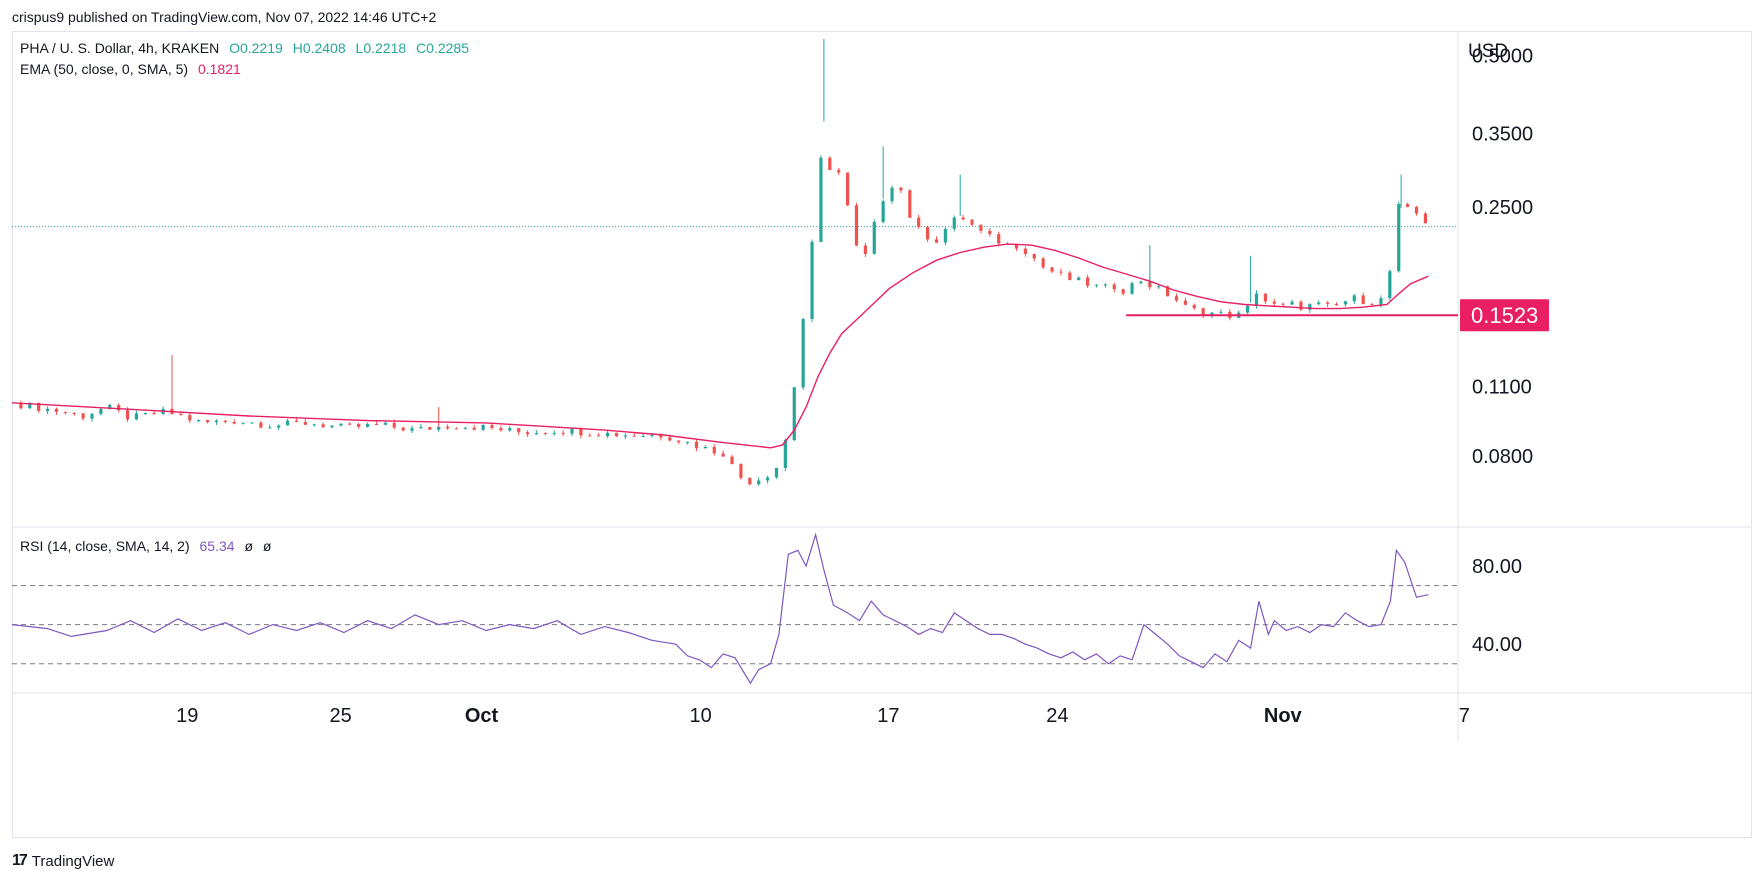 Image resolution: width=1756 pixels, height=876 pixels. What do you see at coordinates (234, 48) in the screenshot?
I see `open-label: O` at bounding box center [234, 48].